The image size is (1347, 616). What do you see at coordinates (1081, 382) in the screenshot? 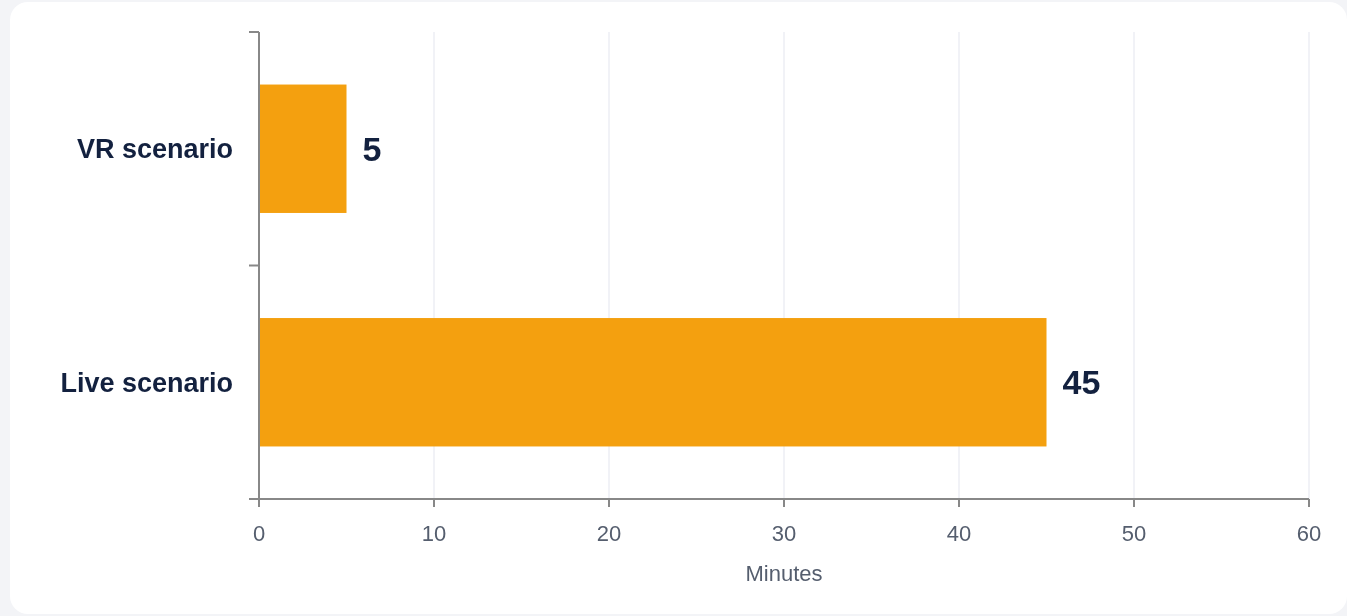
I see `data-label: 45` at bounding box center [1081, 382].